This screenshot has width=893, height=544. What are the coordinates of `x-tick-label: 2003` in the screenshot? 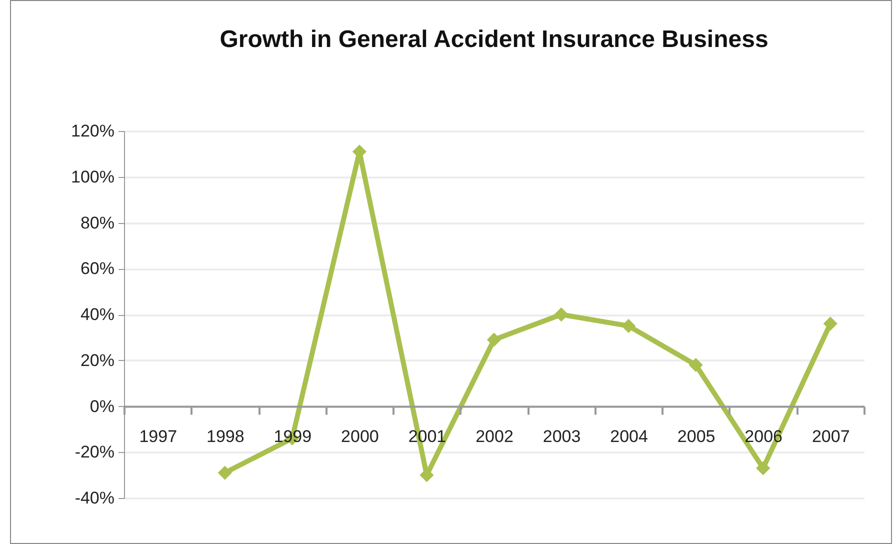 It's located at (561, 436).